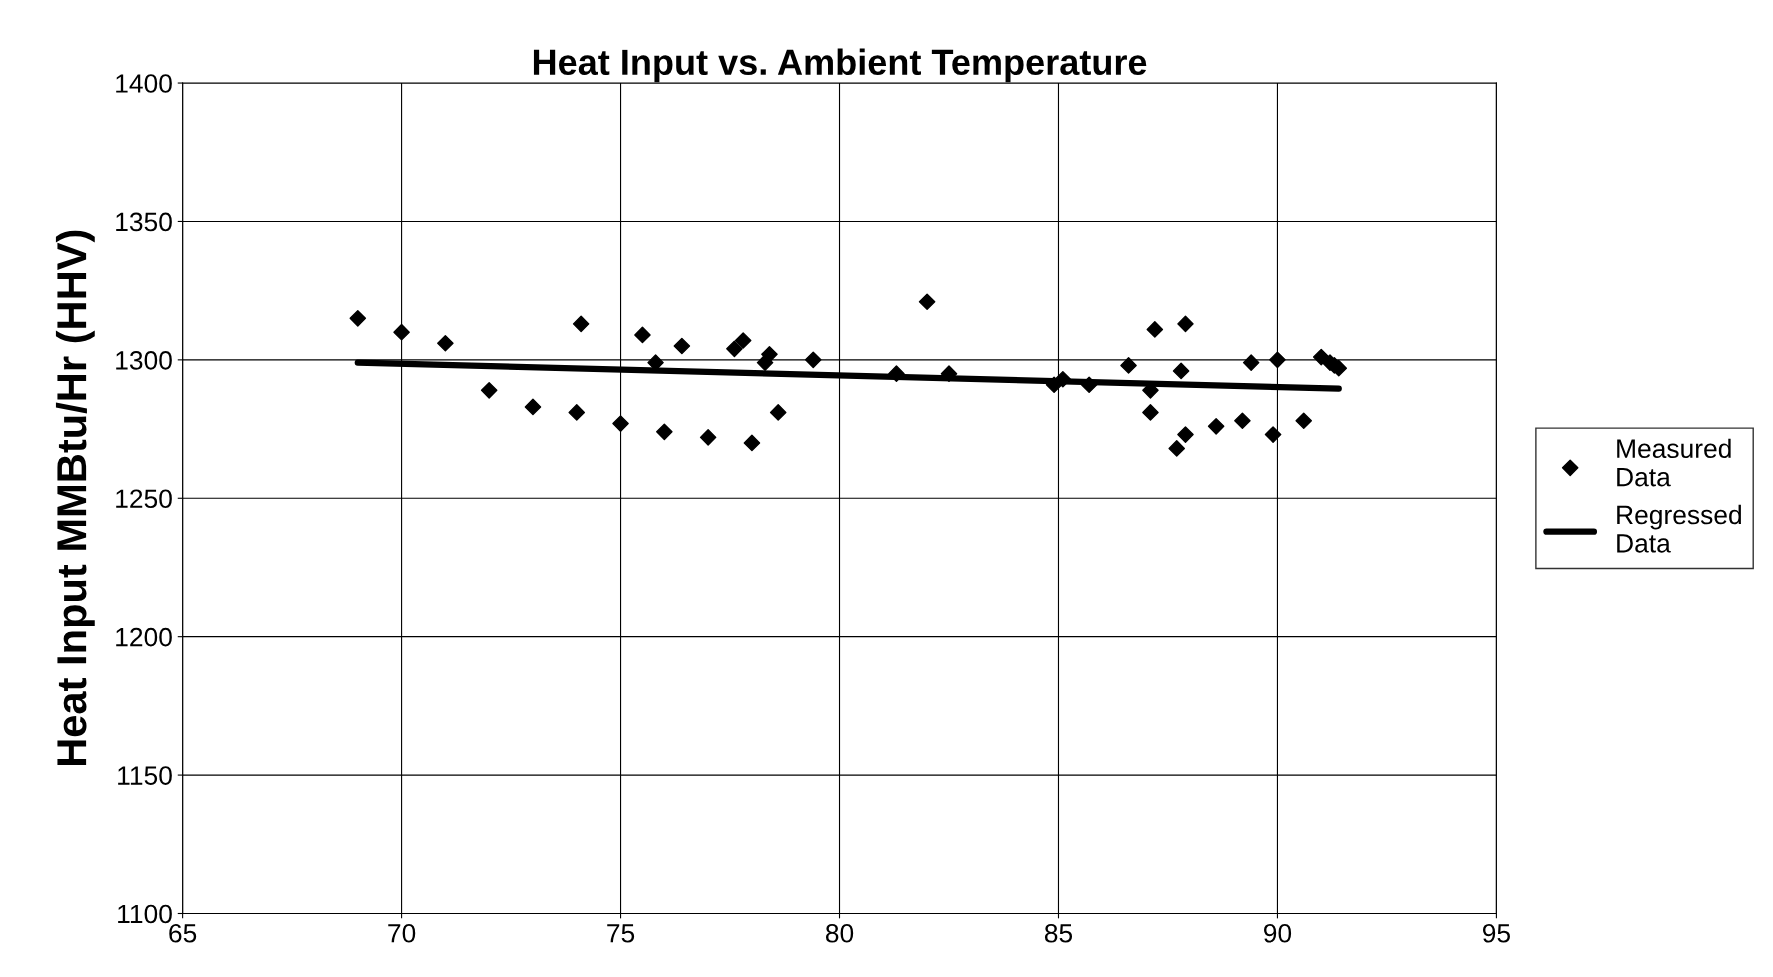  What do you see at coordinates (75, 498) in the screenshot?
I see `y-axis-title: Heat Input MMBtu/Hr (HHV)` at bounding box center [75, 498].